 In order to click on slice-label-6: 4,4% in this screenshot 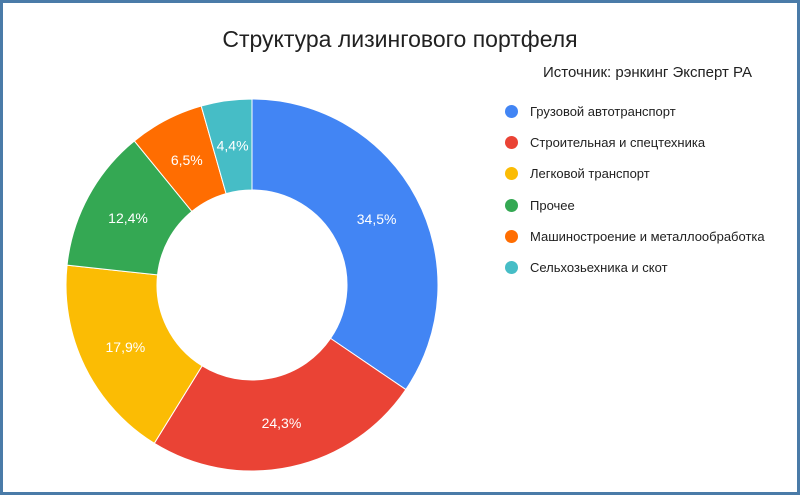, I will do `click(233, 145)`.